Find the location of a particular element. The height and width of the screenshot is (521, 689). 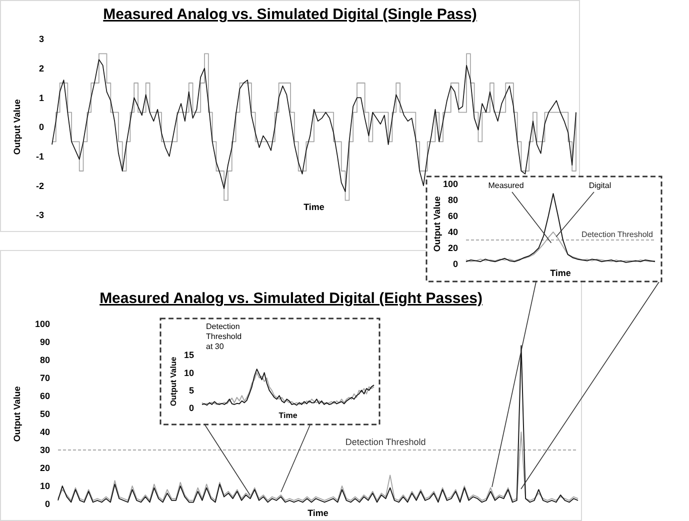

y-tick-label: 15 is located at coordinates (189, 355).